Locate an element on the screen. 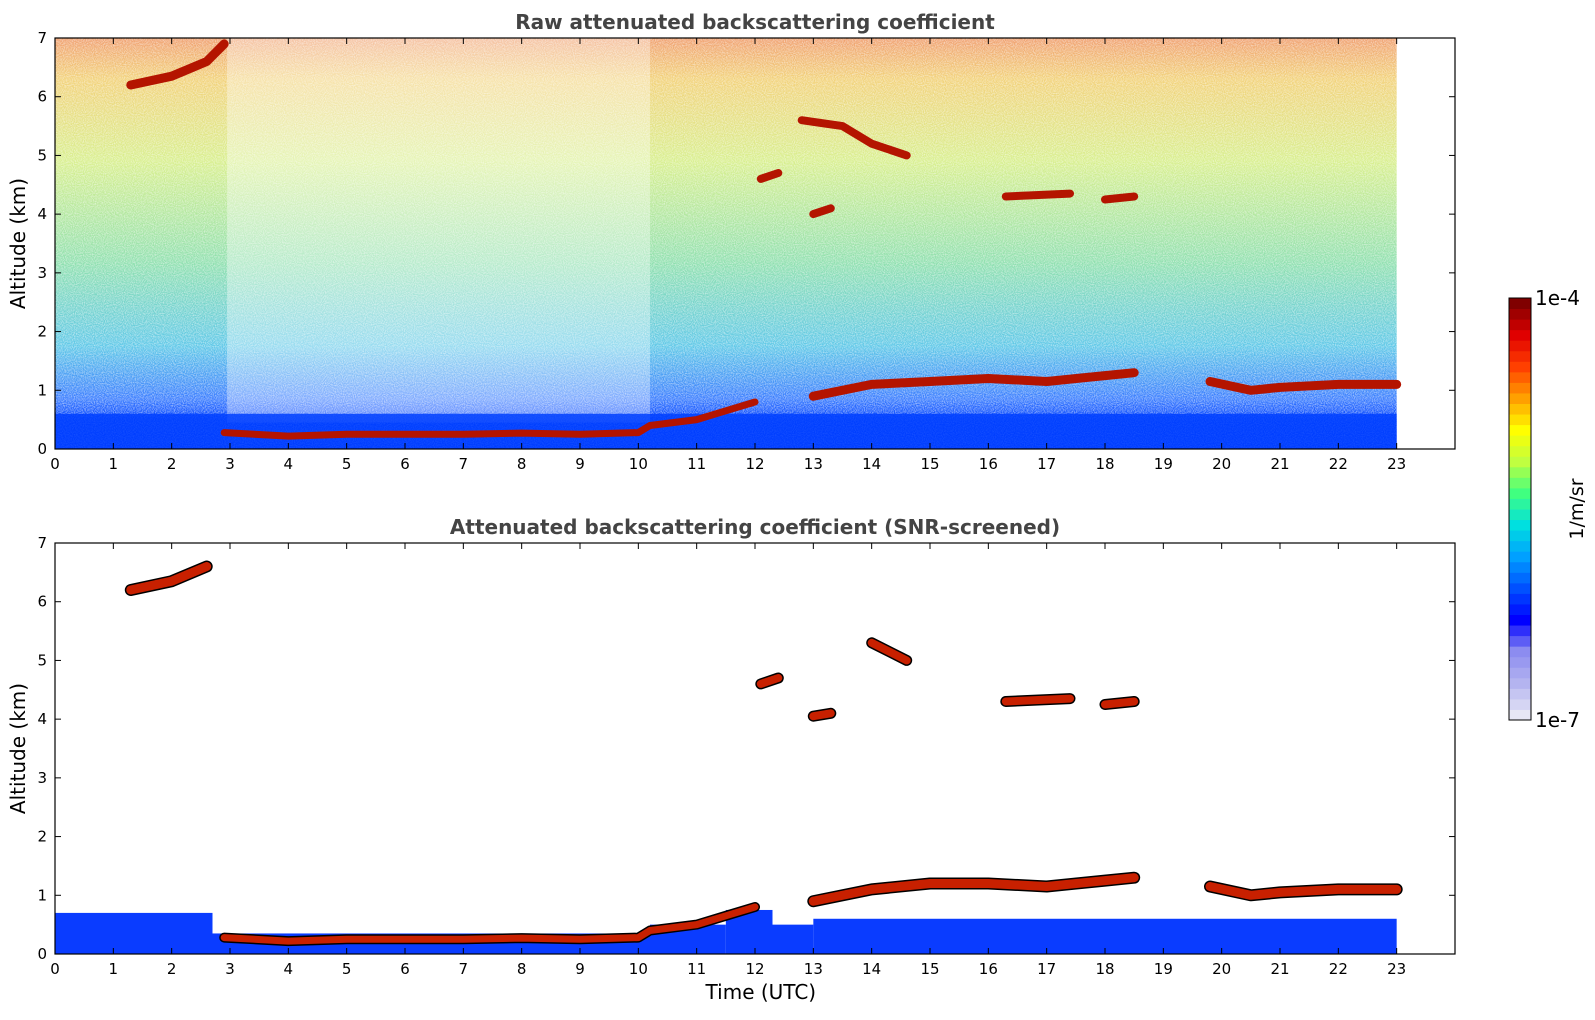 The image size is (1595, 1020). x-tick-label: 21 is located at coordinates (1279, 969).